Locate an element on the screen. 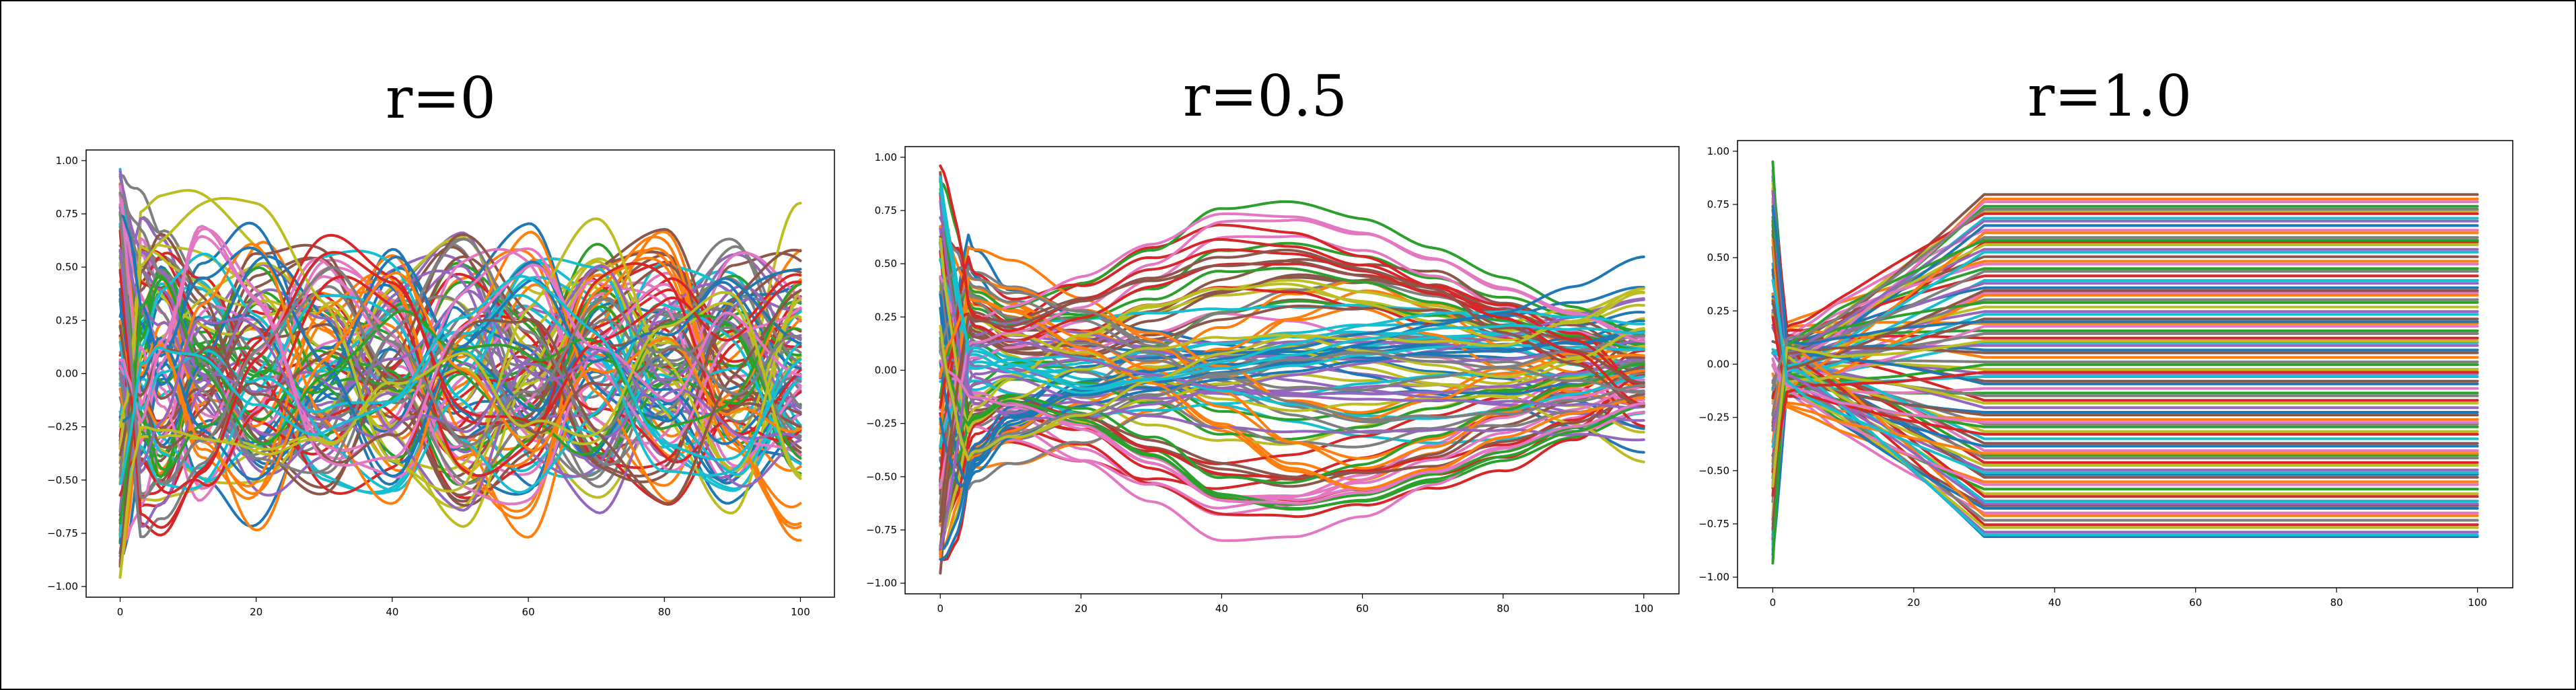 This screenshot has width=2576, height=690. y-tick-label: 0.75 is located at coordinates (67, 214).